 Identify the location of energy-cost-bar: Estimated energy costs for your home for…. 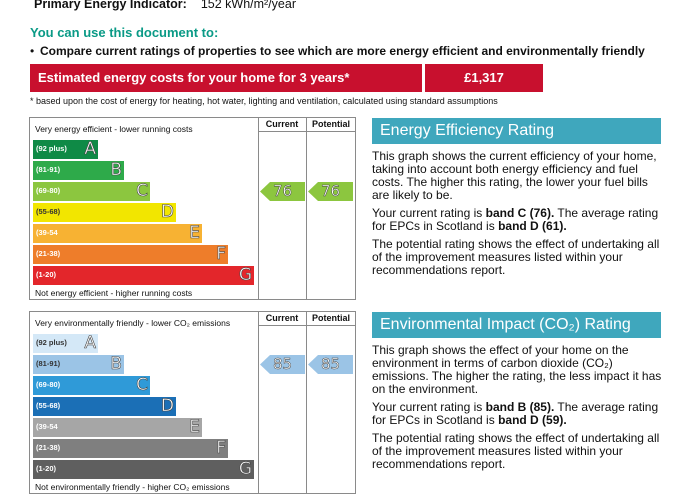
(286, 78).